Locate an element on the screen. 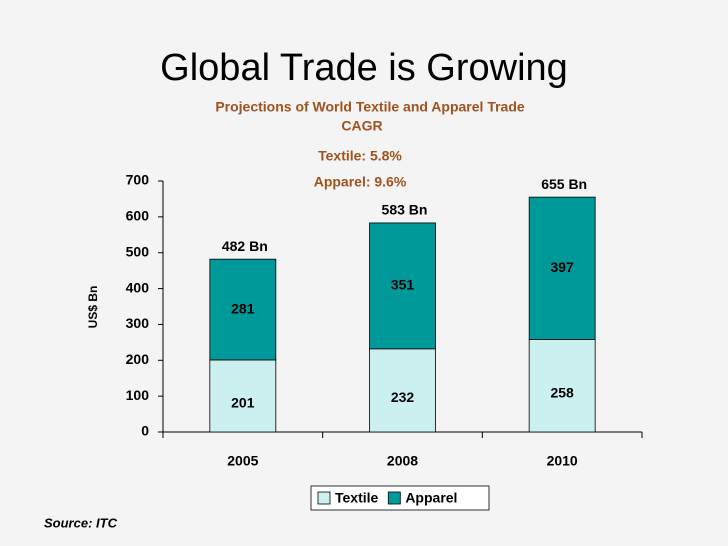 The height and width of the screenshot is (546, 728). y-tick-label: 100 is located at coordinates (138, 395).